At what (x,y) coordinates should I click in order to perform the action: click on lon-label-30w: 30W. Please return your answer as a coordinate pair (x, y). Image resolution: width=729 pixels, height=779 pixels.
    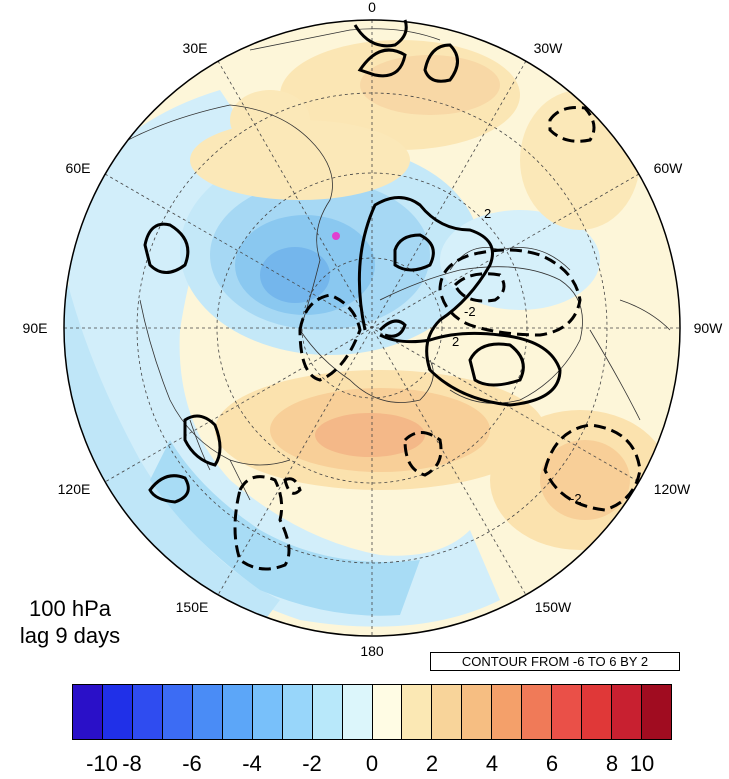
    Looking at the image, I should click on (549, 48).